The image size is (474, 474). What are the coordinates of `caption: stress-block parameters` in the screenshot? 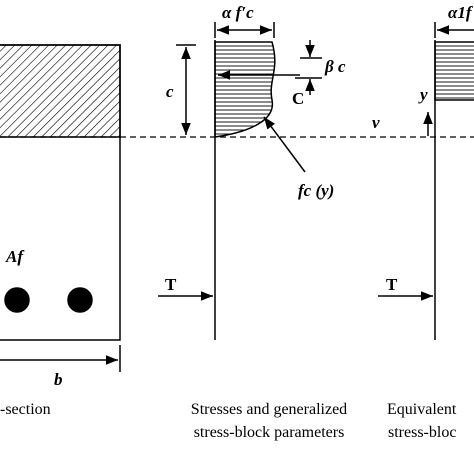 It's located at (269, 432).